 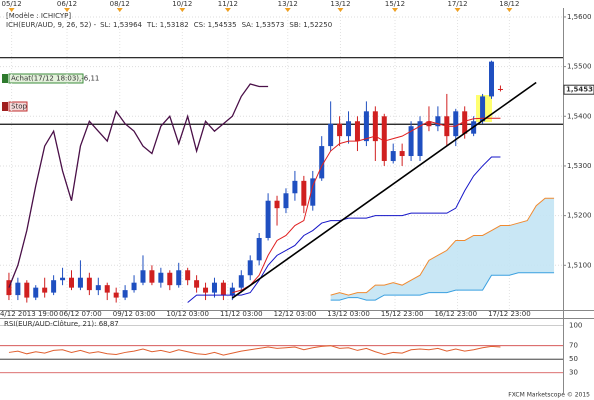 I want to click on x-tick-label: 17/12 23:00, so click(x=509, y=314).